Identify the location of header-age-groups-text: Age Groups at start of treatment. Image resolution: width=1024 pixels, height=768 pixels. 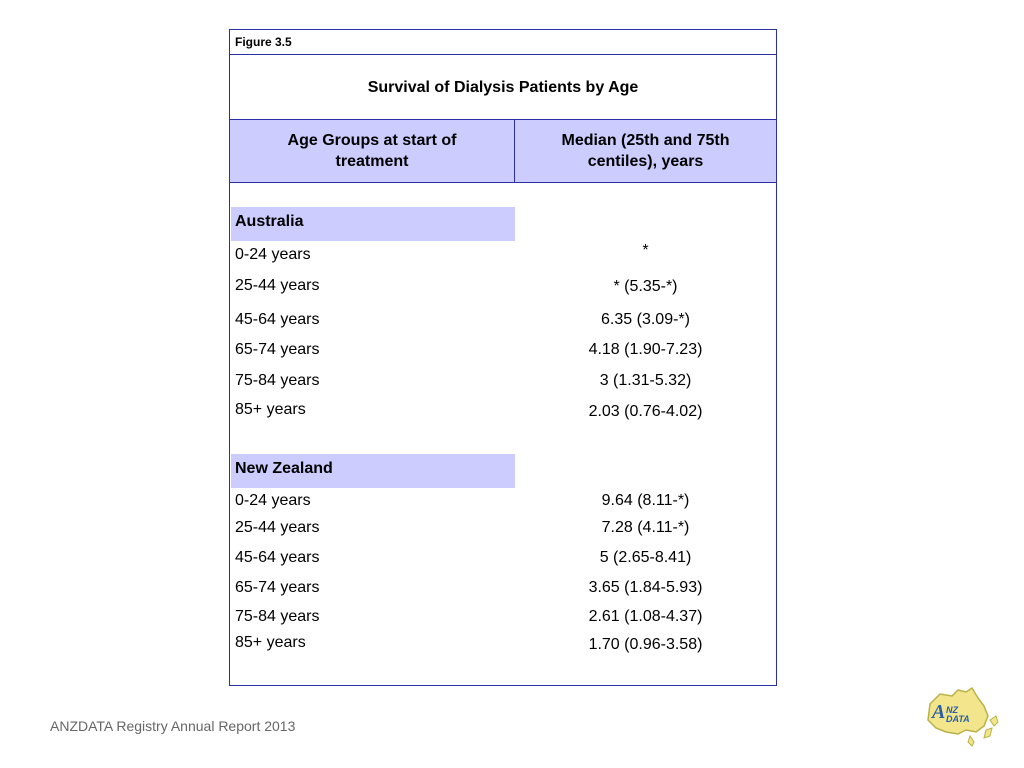
(372, 151).